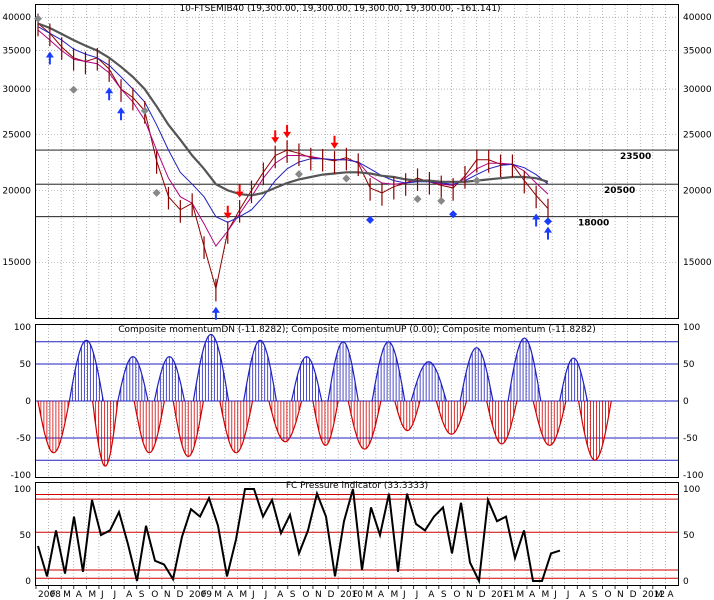 The width and height of the screenshot is (714, 600). Describe the element at coordinates (697, 52) in the screenshot. I see `price-y-tick-right: 35000` at that location.